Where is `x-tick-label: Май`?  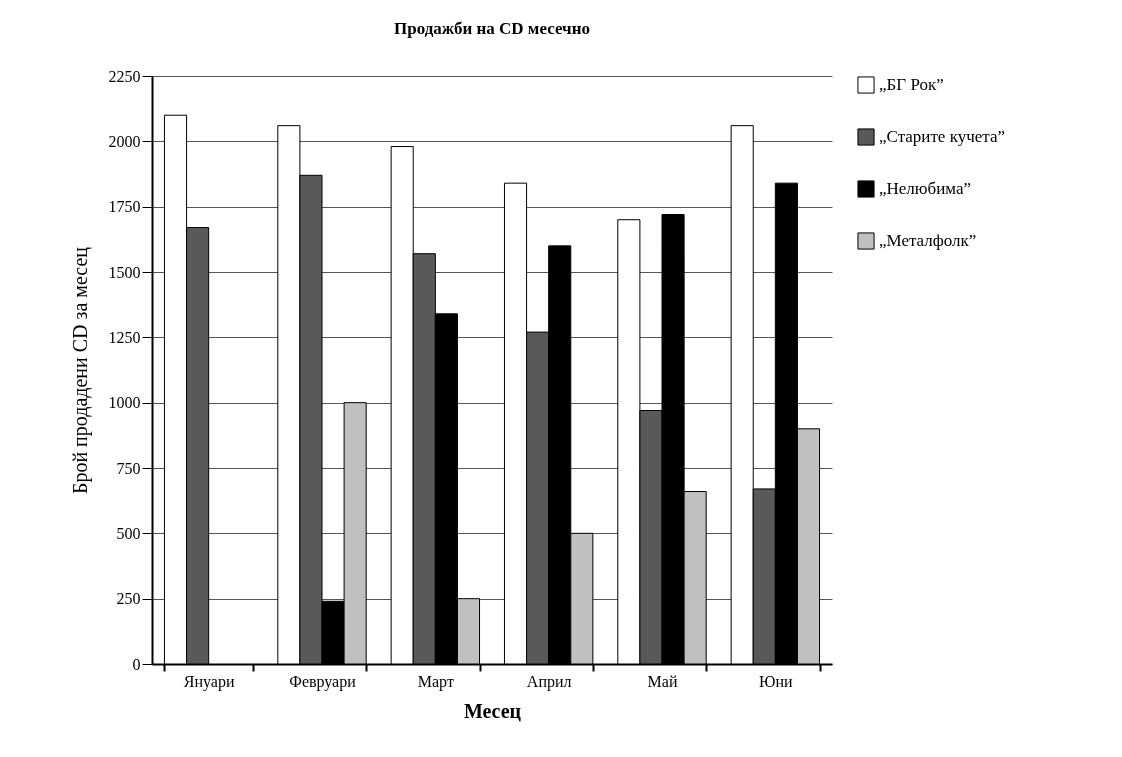 x-tick-label: Май is located at coordinates (662, 681).